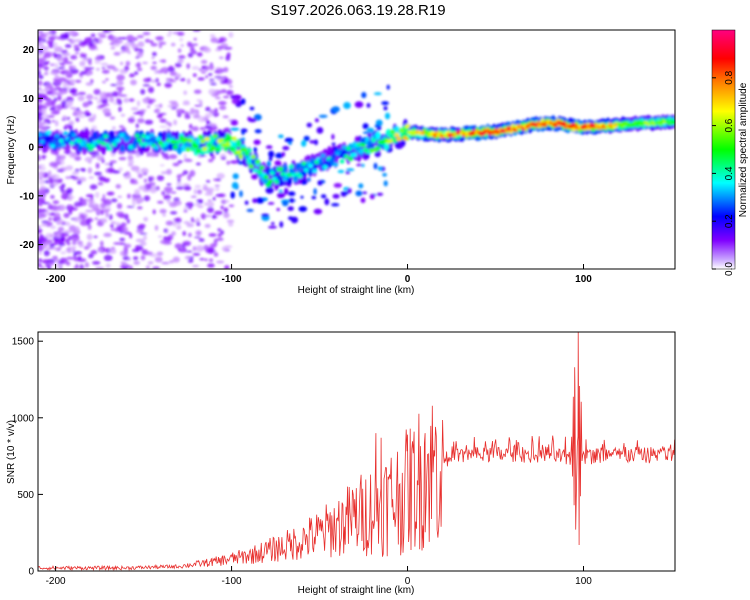 This screenshot has height=600, width=750. Describe the element at coordinates (357, 10) in the screenshot. I see `chart-title: S197.2026.063.19.28.R19` at that location.